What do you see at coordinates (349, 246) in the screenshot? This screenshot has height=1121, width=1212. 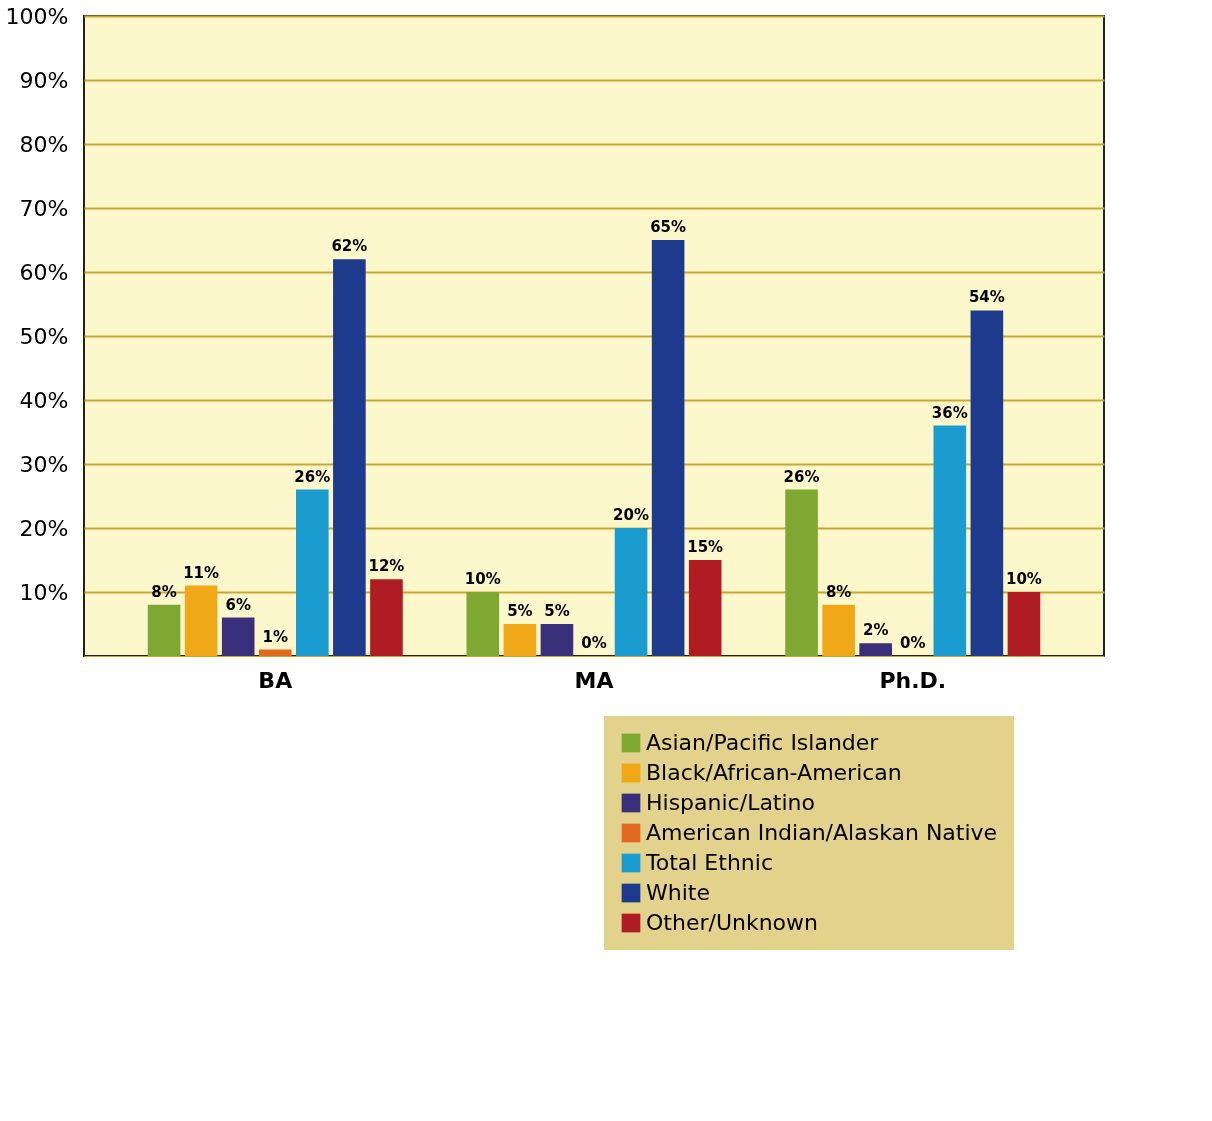 I see `data-label: 62%` at bounding box center [349, 246].